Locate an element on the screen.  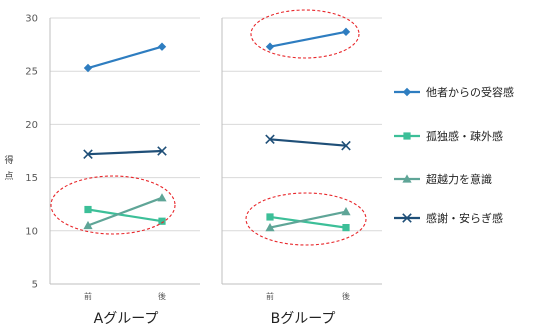
y-tick-label: 25 is located at coordinates (31, 72).